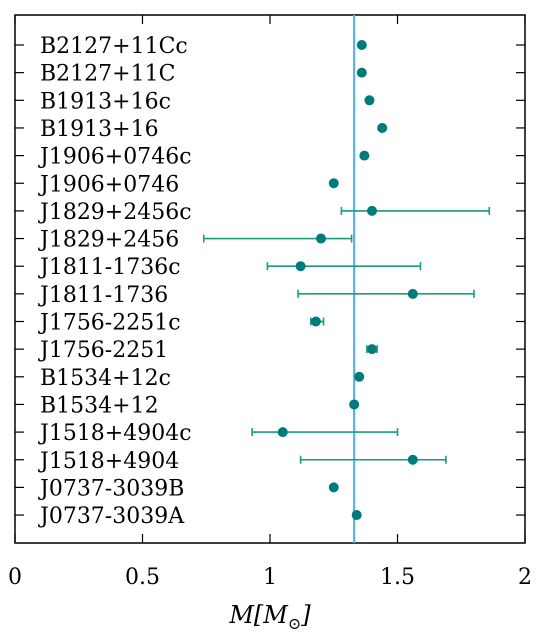 The width and height of the screenshot is (536, 641). Describe the element at coordinates (105, 378) in the screenshot. I see `category-label: B1534+12c` at that location.